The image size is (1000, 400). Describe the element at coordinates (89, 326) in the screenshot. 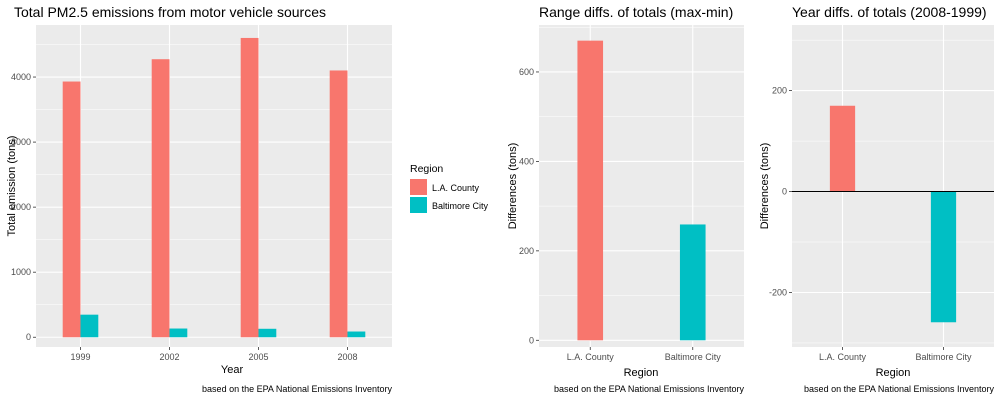

I see `bar-baltimore-city-1999` at that location.